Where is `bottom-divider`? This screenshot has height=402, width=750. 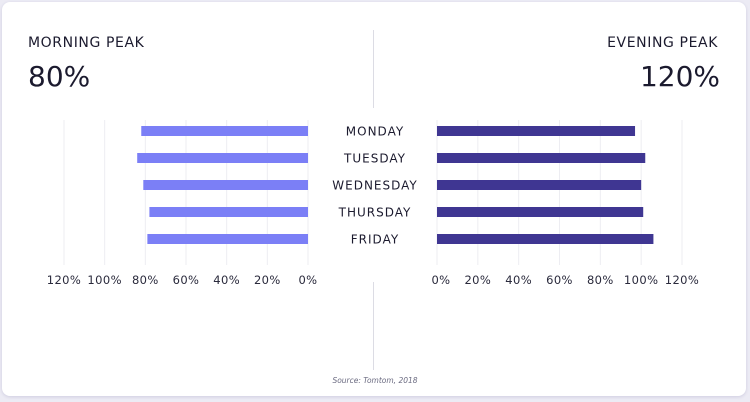 bottom-divider is located at coordinates (373, 326).